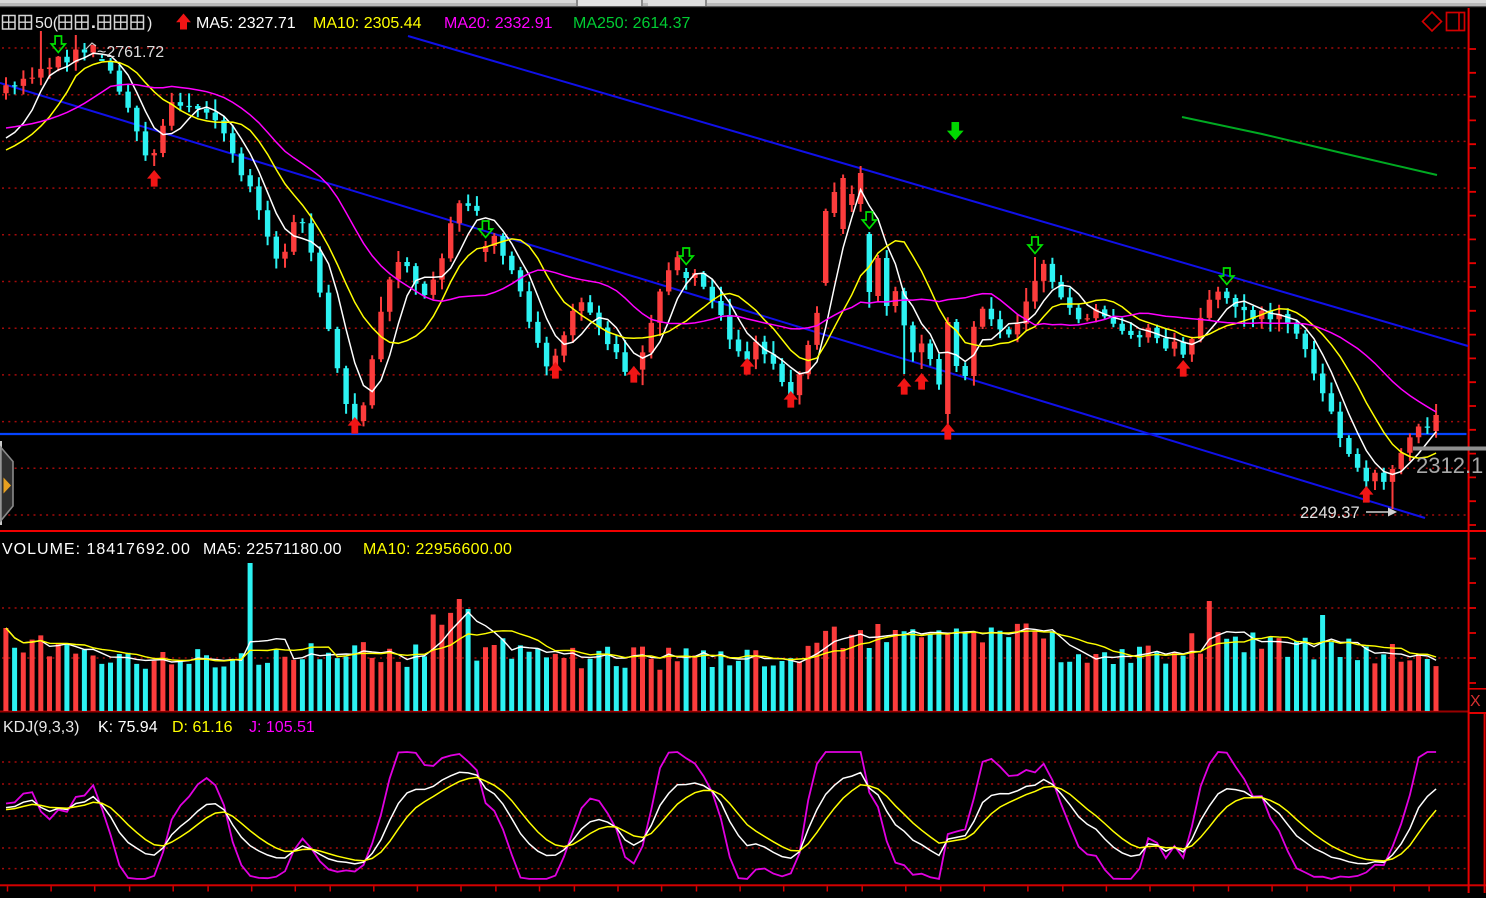  I want to click on svg-text: MA5: 22571180.00, so click(272, 549).